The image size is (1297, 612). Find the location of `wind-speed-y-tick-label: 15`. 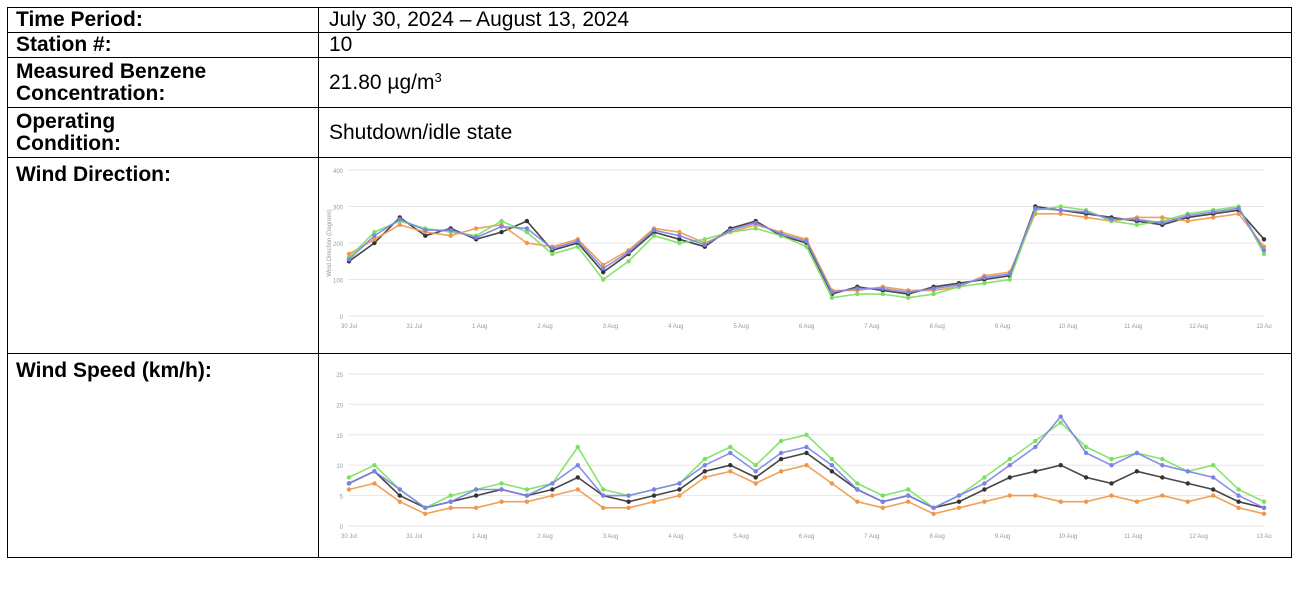

wind-speed-y-tick-label: 15 is located at coordinates (339, 437).